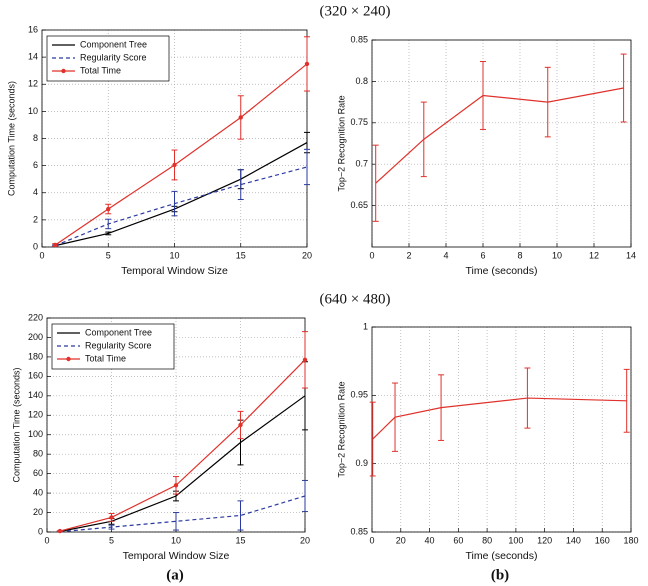  What do you see at coordinates (38, 454) in the screenshot?
I see `y-tick-label: 80` at bounding box center [38, 454].